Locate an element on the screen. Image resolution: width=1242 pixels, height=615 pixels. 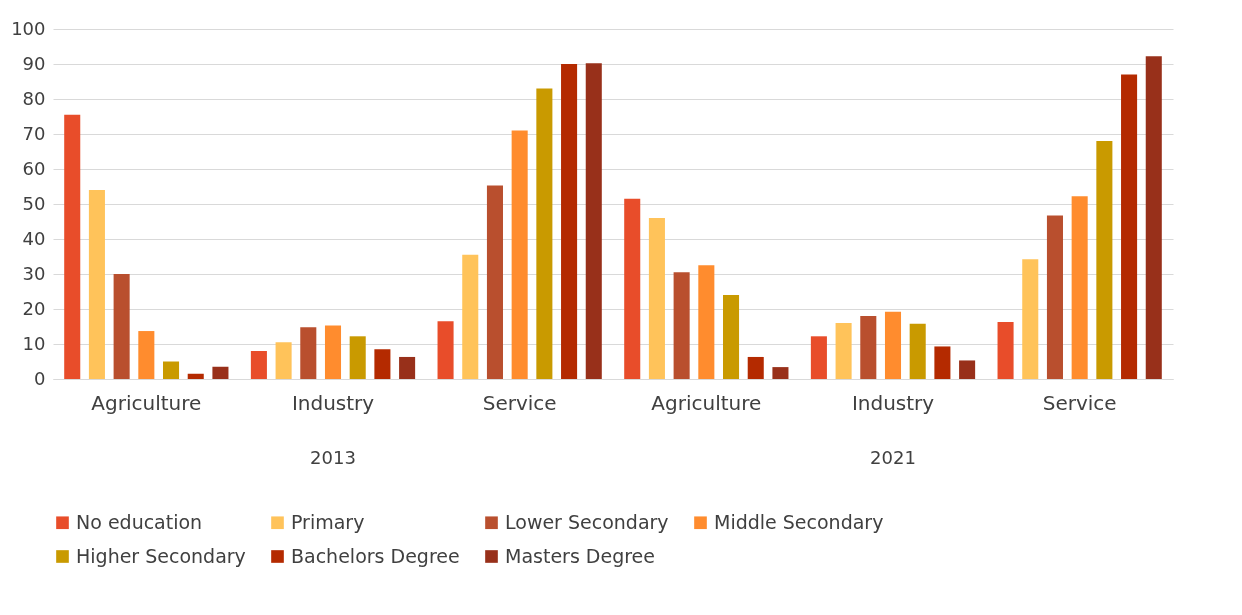
y-tick-label: 100 is located at coordinates (28, 28).